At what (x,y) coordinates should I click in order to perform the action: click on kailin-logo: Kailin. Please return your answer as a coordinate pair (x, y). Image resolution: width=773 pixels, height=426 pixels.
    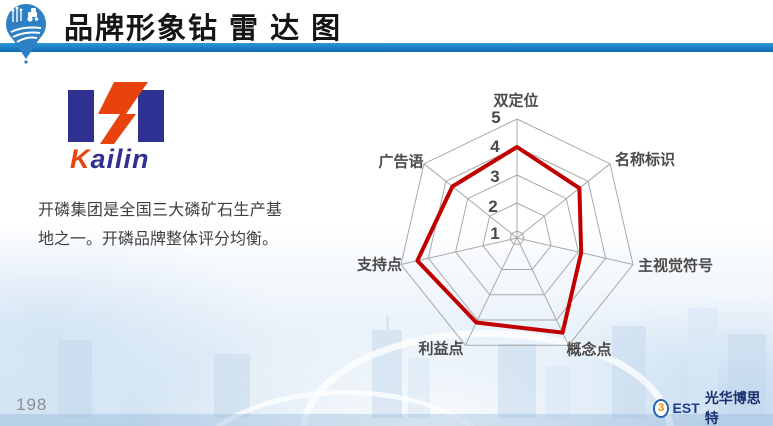
    Looking at the image, I should click on (127, 130).